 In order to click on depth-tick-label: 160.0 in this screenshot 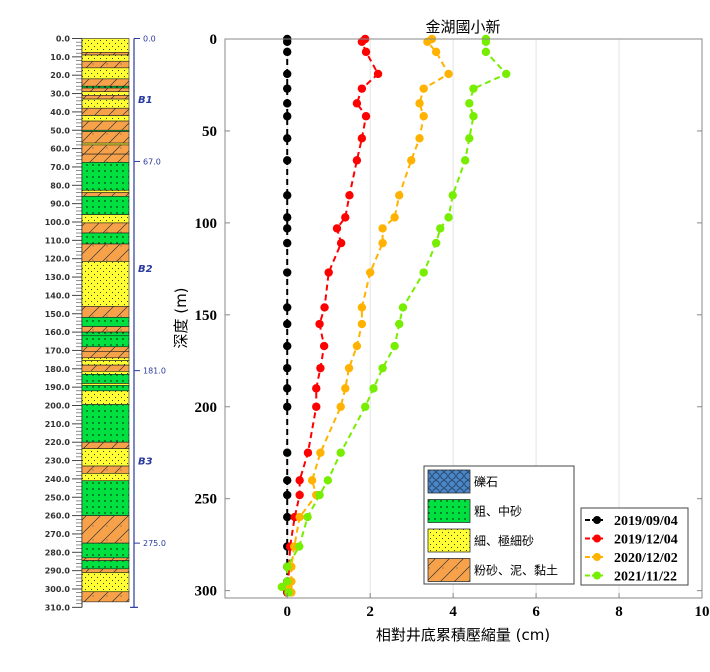, I will do `click(58, 332)`.